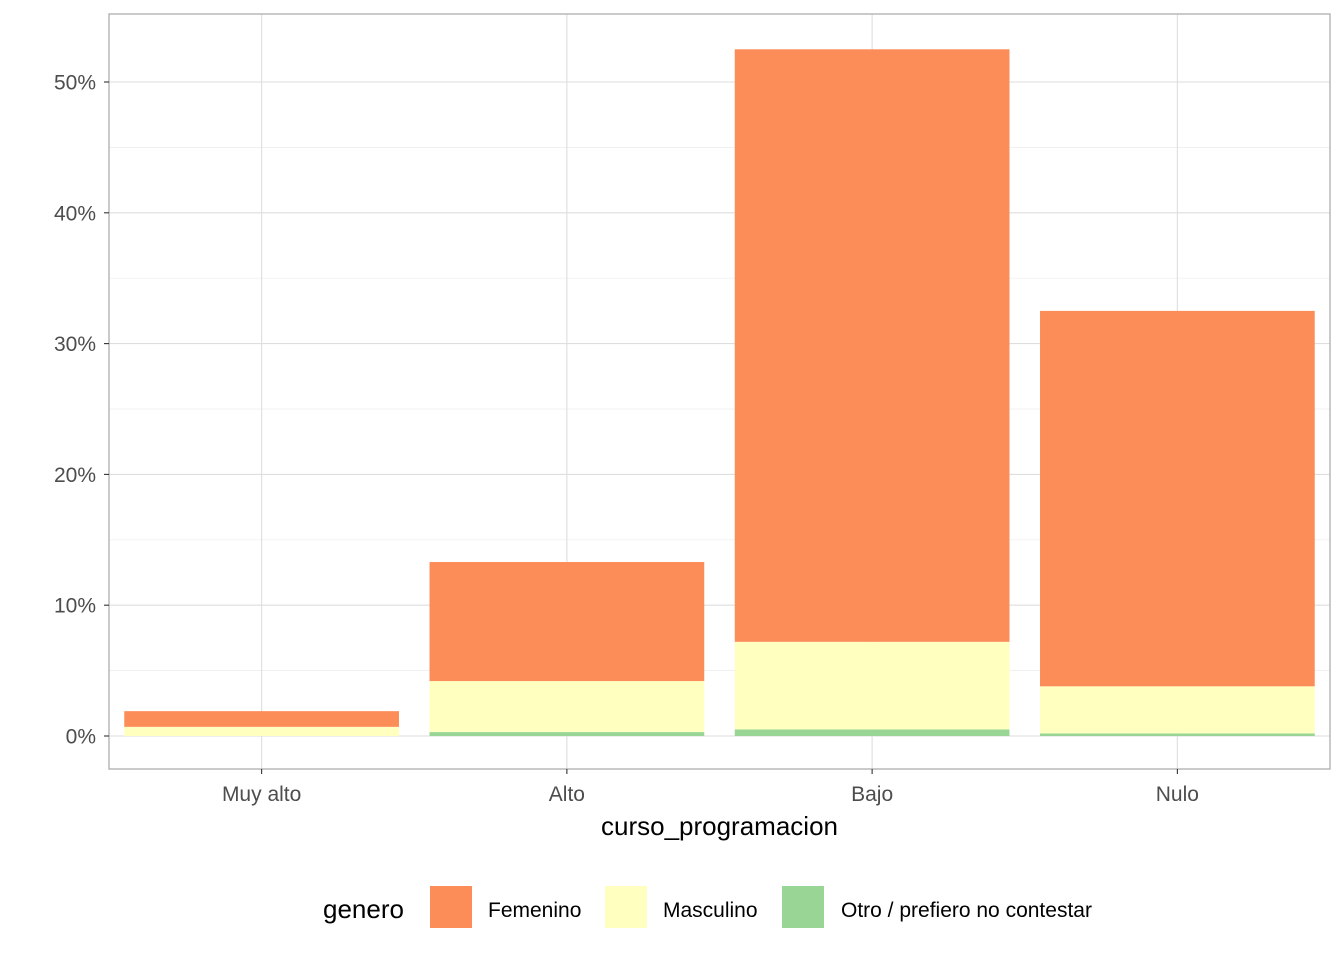 The height and width of the screenshot is (960, 1344). Describe the element at coordinates (81, 737) in the screenshot. I see `y-tick-label: 0%` at that location.